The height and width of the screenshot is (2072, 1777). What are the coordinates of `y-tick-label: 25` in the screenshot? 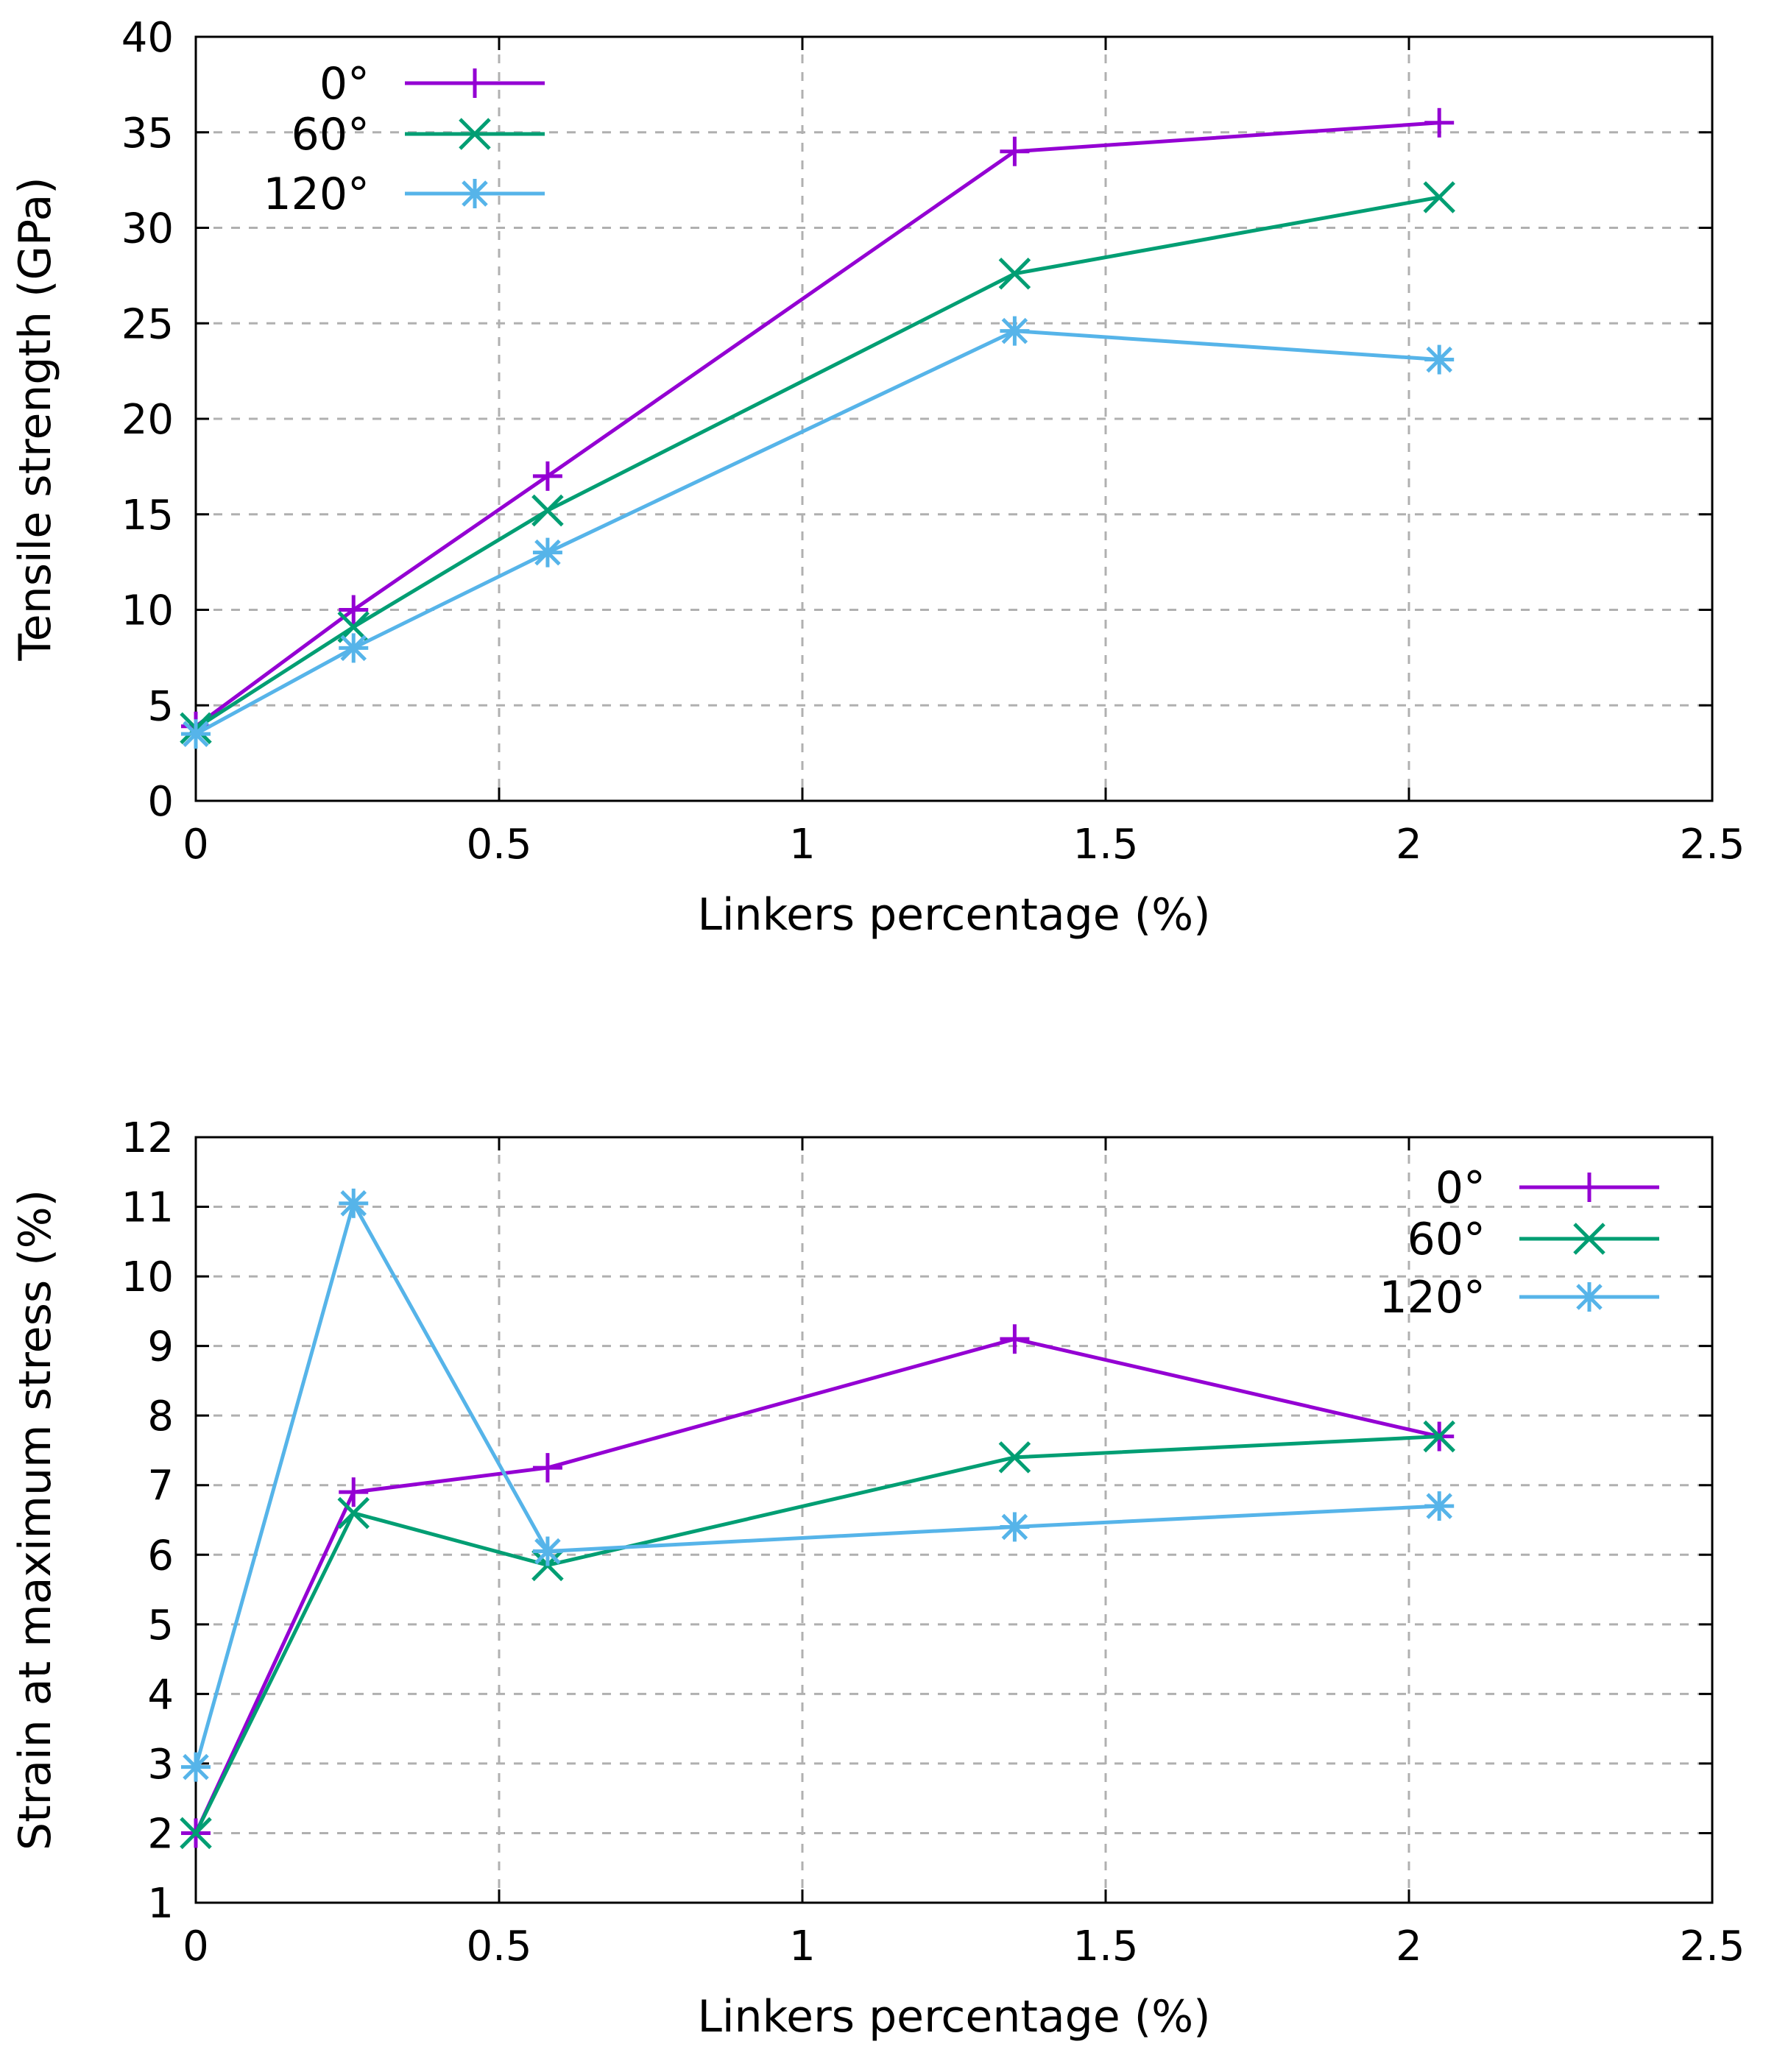 It's located at (148, 324).